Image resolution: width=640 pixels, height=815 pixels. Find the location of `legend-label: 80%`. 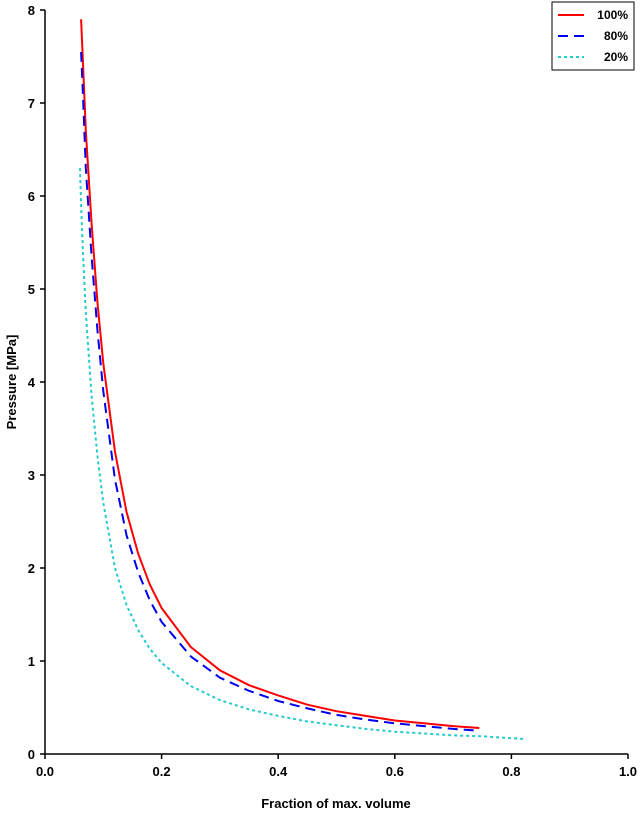

legend-label: 80% is located at coordinates (616, 36).